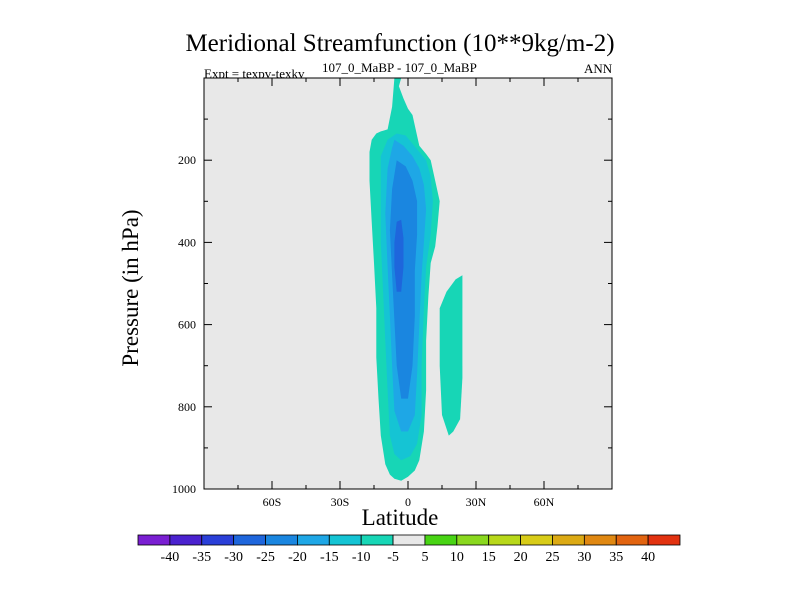 The width and height of the screenshot is (800, 600). What do you see at coordinates (424, 557) in the screenshot?
I see `colorbar-label: 5` at bounding box center [424, 557].